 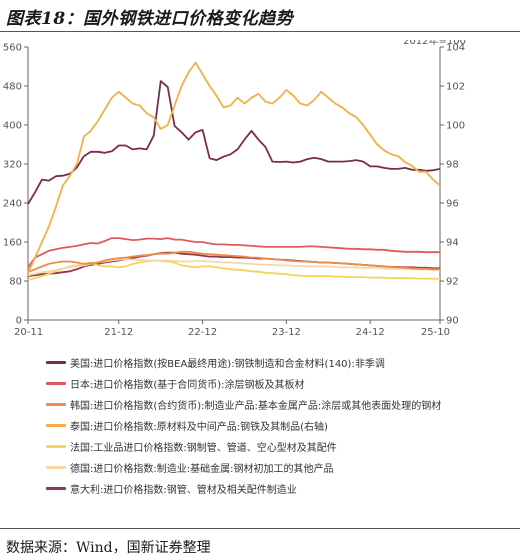 I want to click on right-tick-label: 102, so click(x=455, y=87).